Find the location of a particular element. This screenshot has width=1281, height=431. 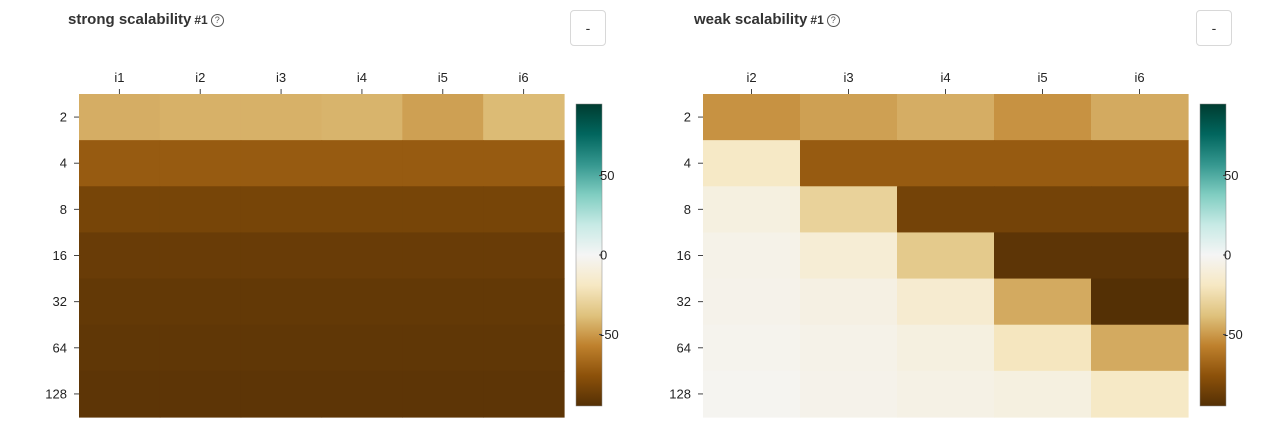

x-tick-label: i5 is located at coordinates (1042, 77).